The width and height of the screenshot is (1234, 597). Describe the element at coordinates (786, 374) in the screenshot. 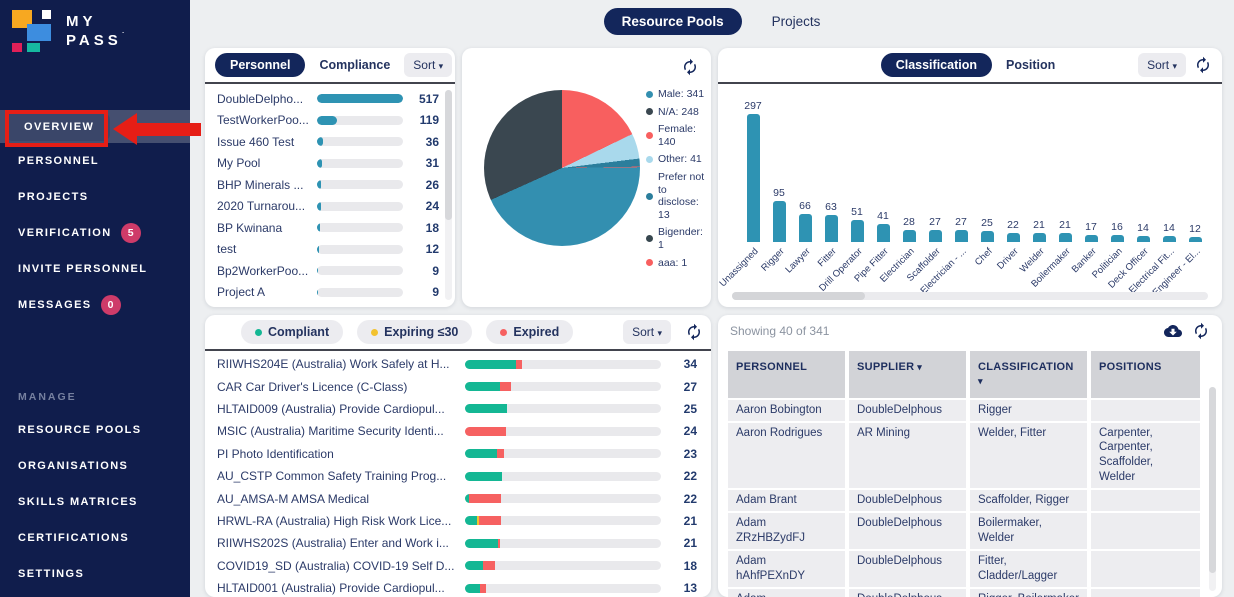

I see `column-header-personnel: PERSONNEL` at that location.